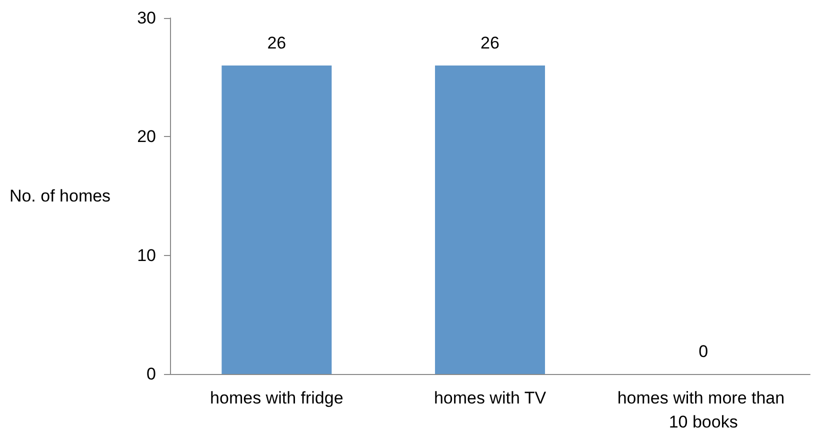 The height and width of the screenshot is (445, 816). I want to click on x-tick-label: homes with fridge, so click(277, 398).